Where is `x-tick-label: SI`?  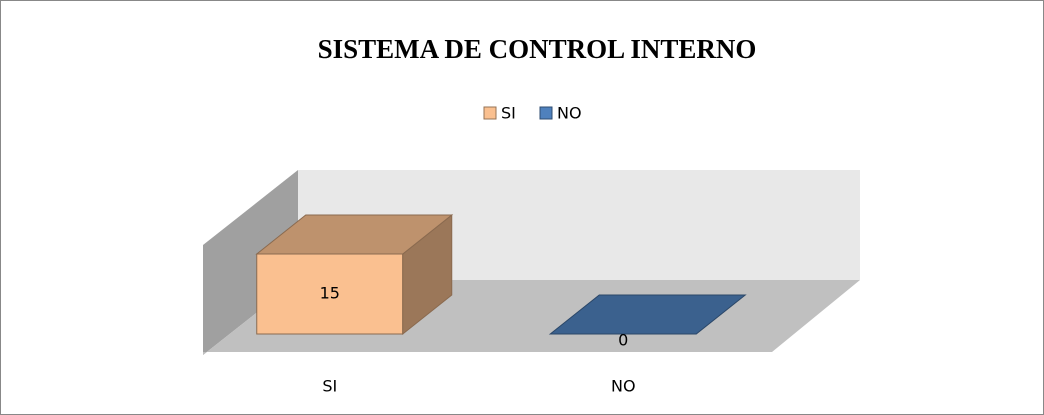 x-tick-label: SI is located at coordinates (329, 386).